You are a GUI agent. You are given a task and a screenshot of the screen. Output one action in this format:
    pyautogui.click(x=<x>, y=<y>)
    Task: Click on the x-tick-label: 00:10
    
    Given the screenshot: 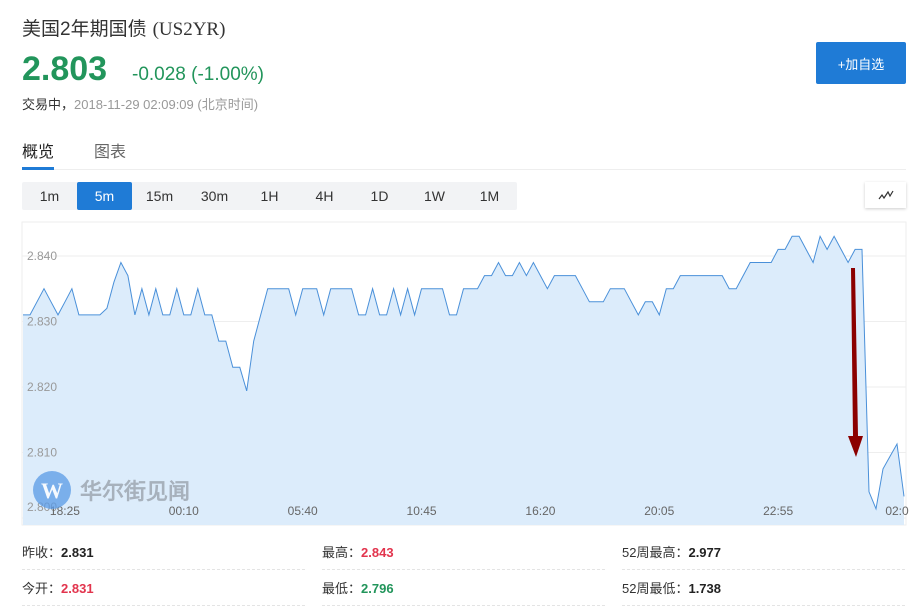 What is the action you would take?
    pyautogui.click(x=184, y=511)
    